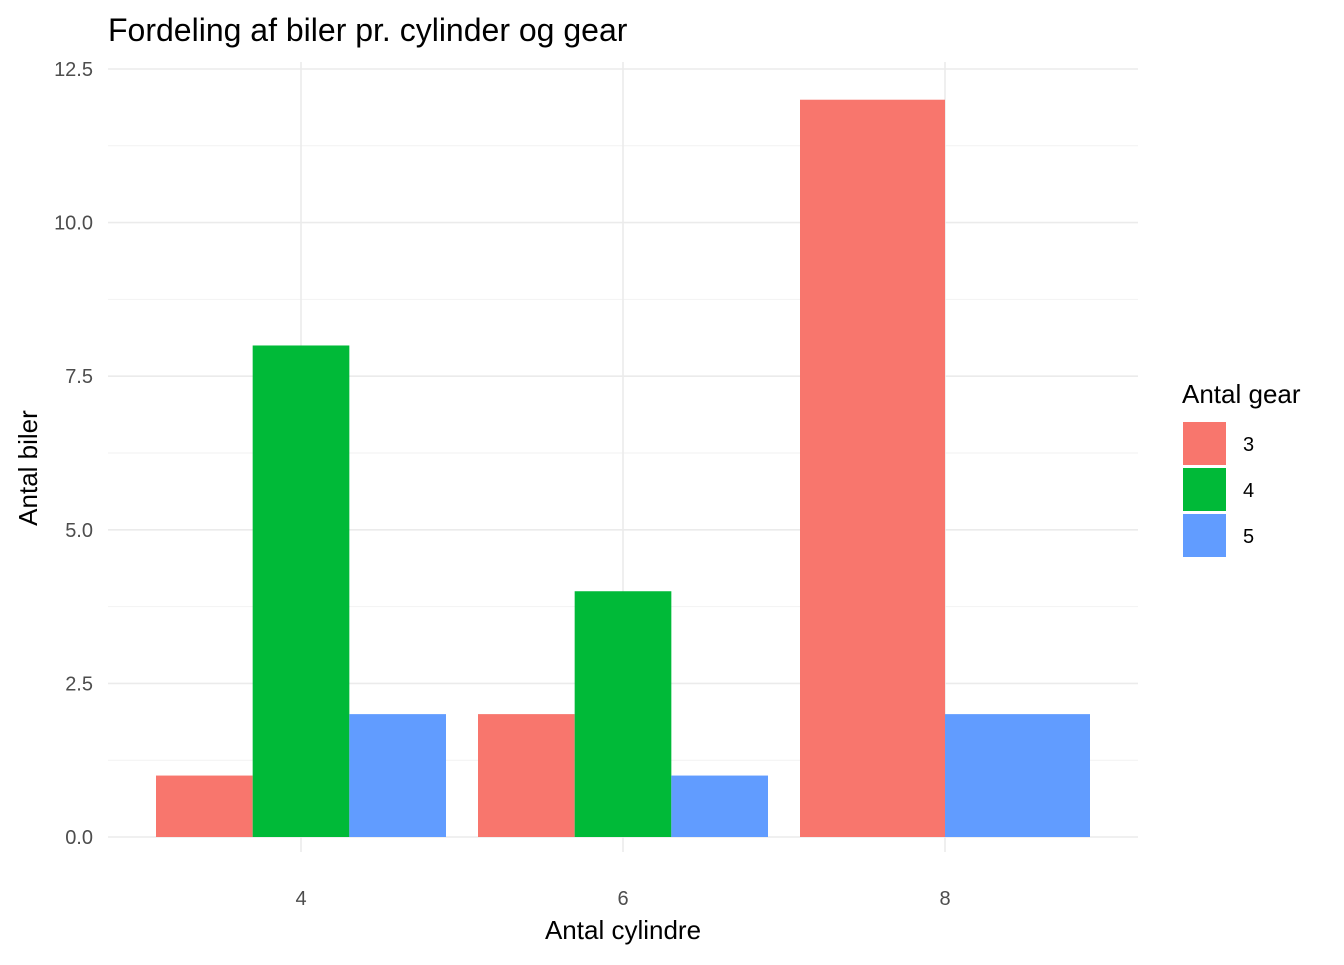 The height and width of the screenshot is (965, 1344). I want to click on legend-label: 5, so click(1248, 537).